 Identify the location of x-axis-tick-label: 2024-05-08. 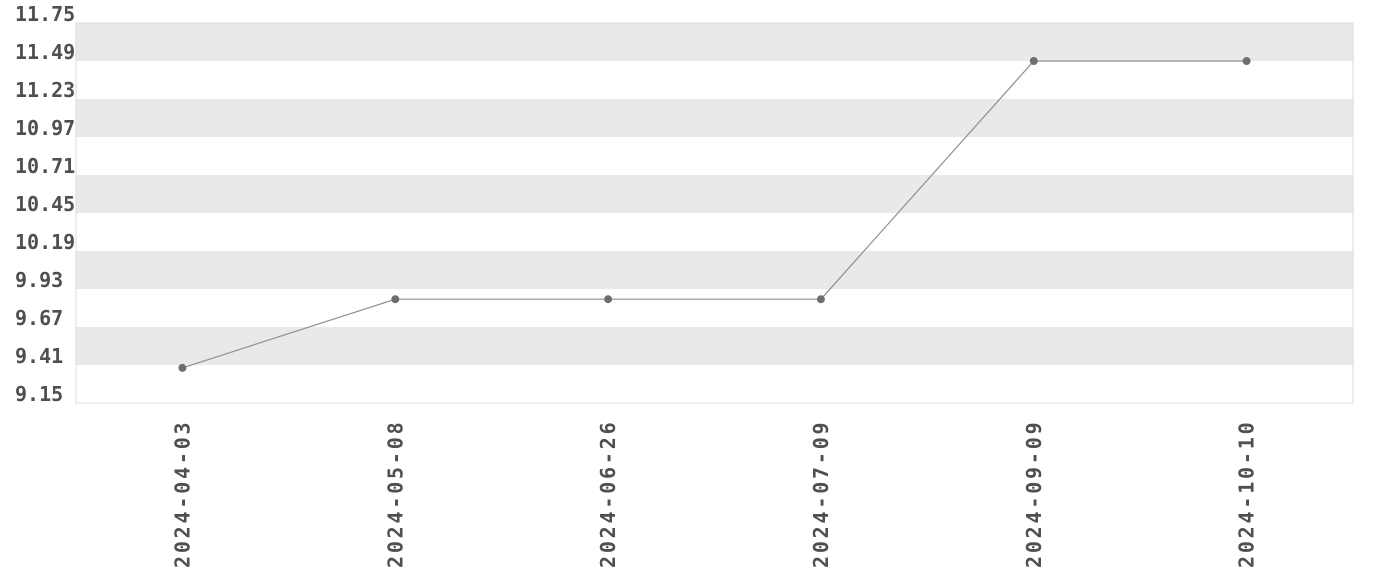
(395, 494).